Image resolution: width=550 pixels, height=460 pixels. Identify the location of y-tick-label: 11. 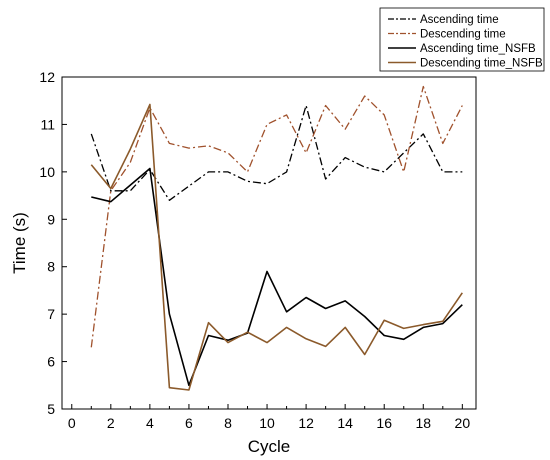
(47, 124).